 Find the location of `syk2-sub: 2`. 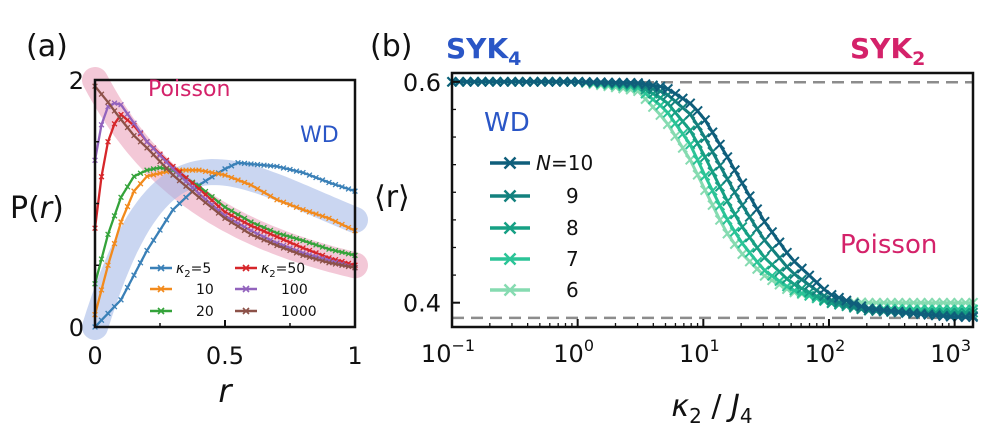

syk2-sub: 2 is located at coordinates (918, 59).